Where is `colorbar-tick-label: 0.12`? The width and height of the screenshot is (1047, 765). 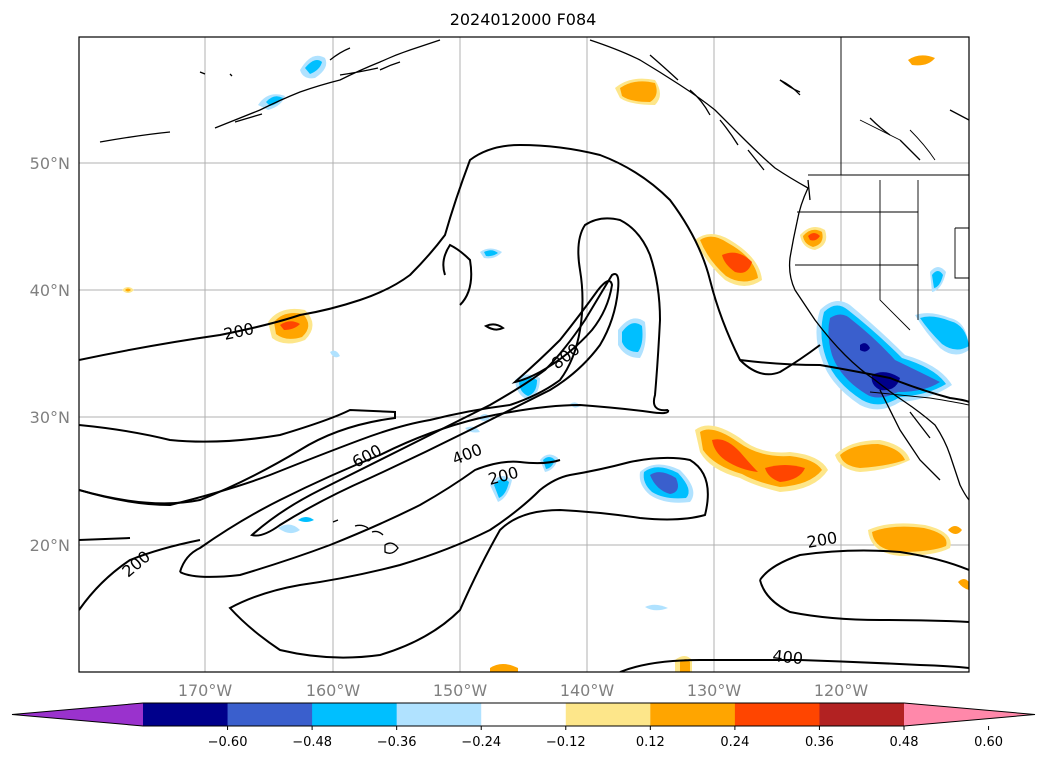
colorbar-tick-label: 0.12 is located at coordinates (650, 742).